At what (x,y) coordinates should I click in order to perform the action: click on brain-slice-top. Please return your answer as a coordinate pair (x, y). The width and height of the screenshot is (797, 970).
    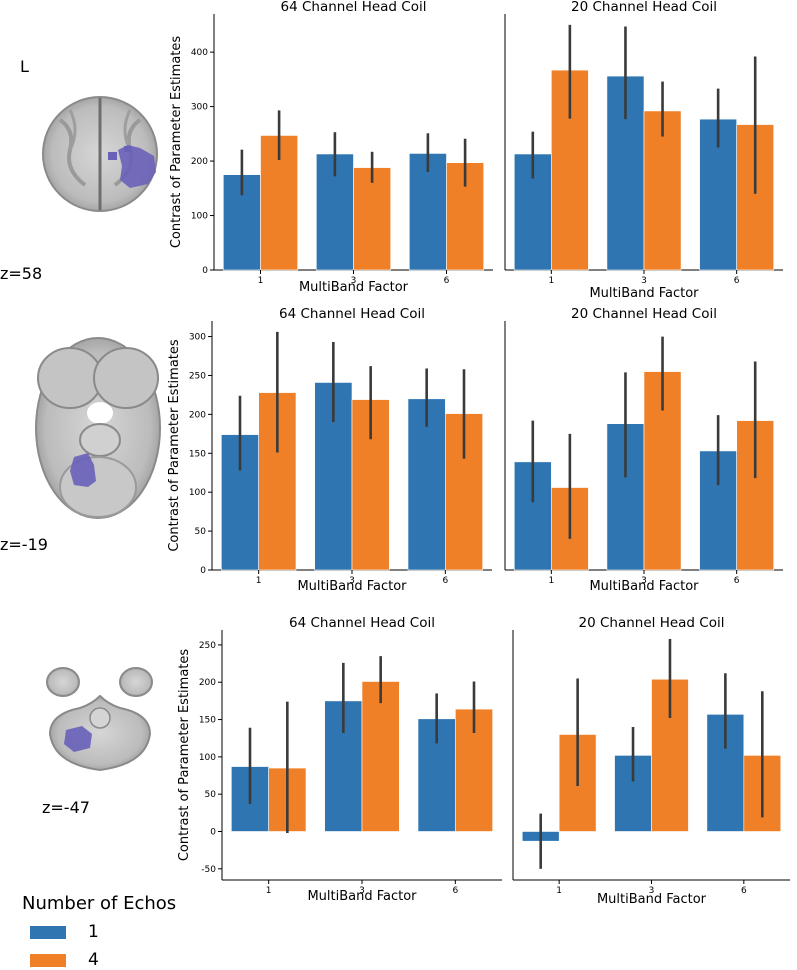
    Looking at the image, I should click on (100, 154).